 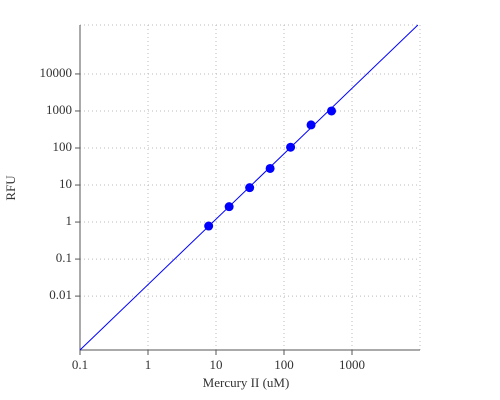 I want to click on x-tick-label: 10, so click(x=216, y=364).